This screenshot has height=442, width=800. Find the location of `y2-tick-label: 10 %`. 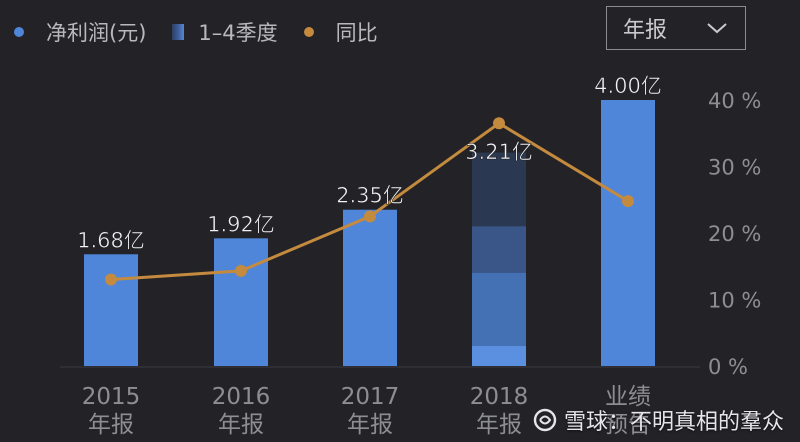

y2-tick-label: 10 % is located at coordinates (734, 301).